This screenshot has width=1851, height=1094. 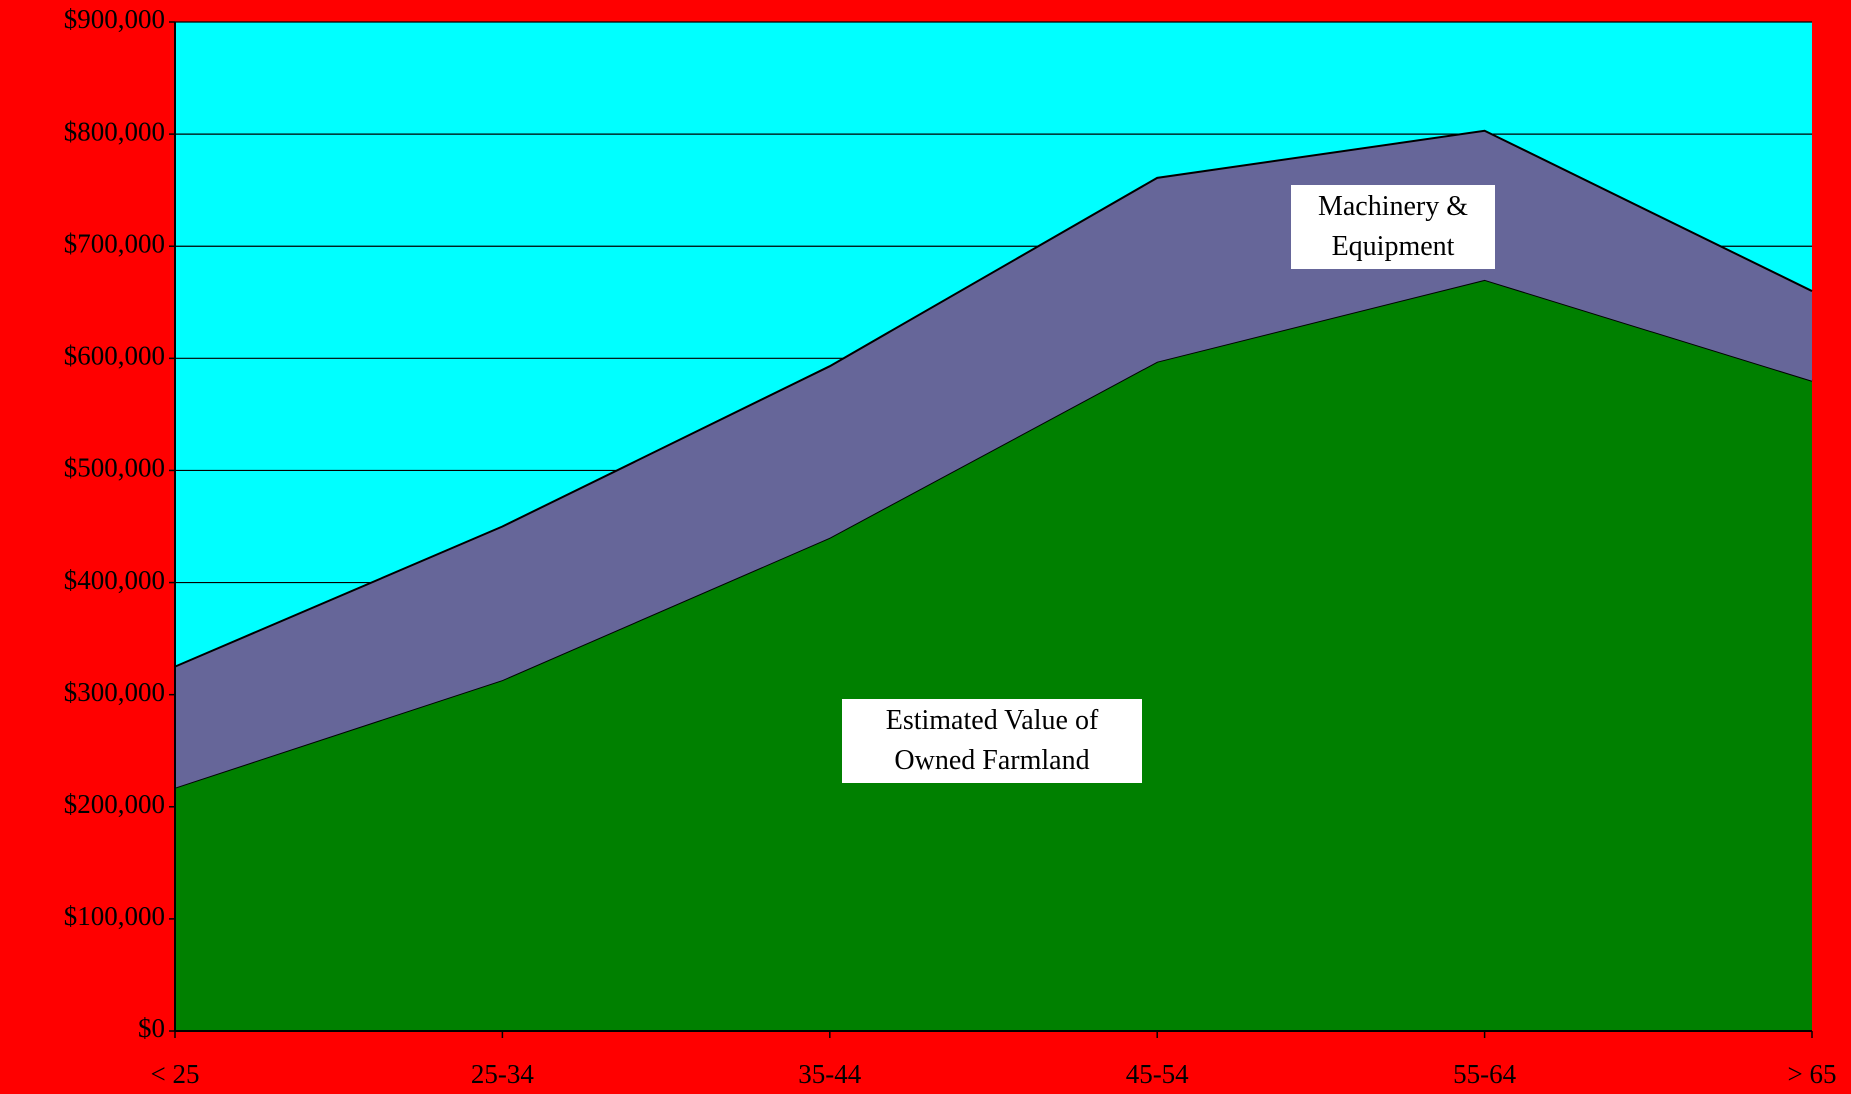 What do you see at coordinates (114, 692) in the screenshot?
I see `y-tick-label: $300,000` at bounding box center [114, 692].